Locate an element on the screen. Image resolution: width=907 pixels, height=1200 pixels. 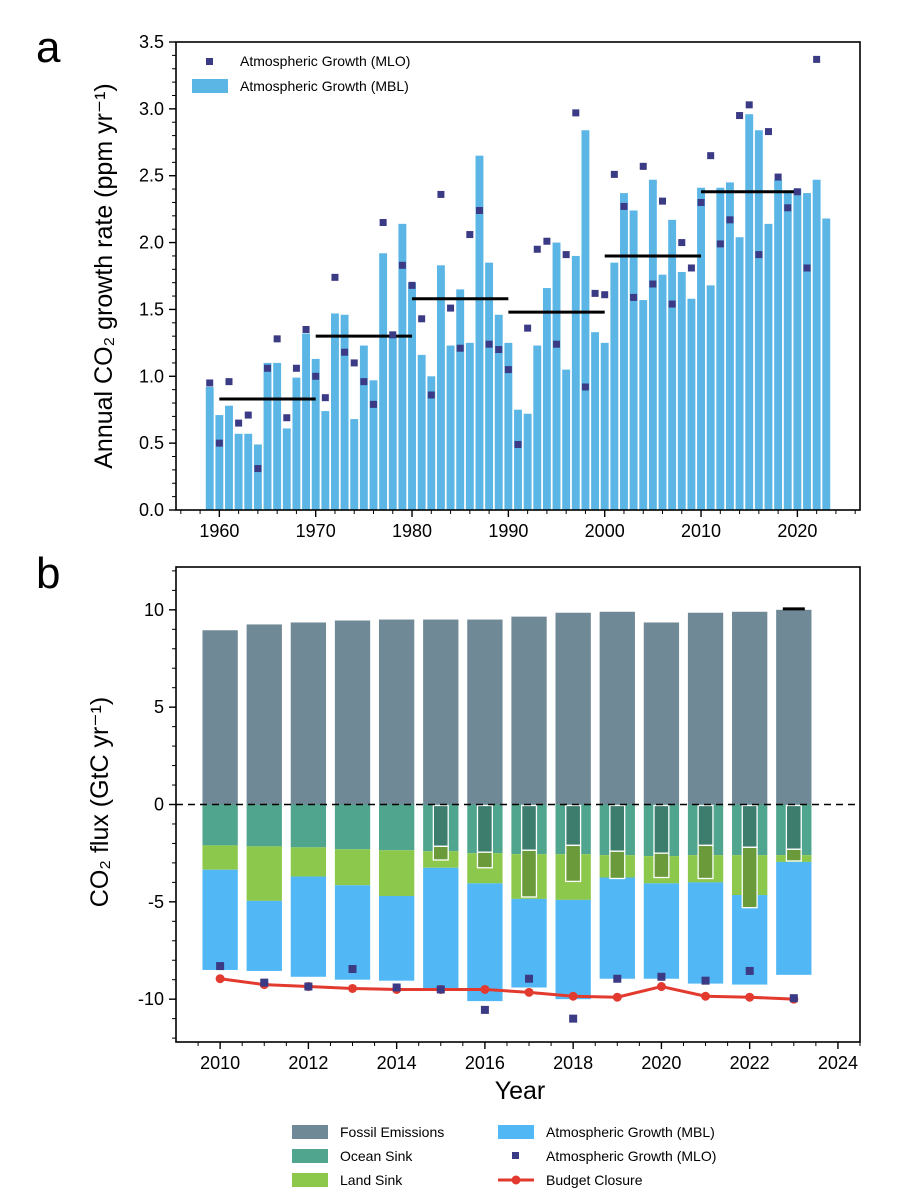
ytick-label-a: 0.5 is located at coordinates (151, 443).